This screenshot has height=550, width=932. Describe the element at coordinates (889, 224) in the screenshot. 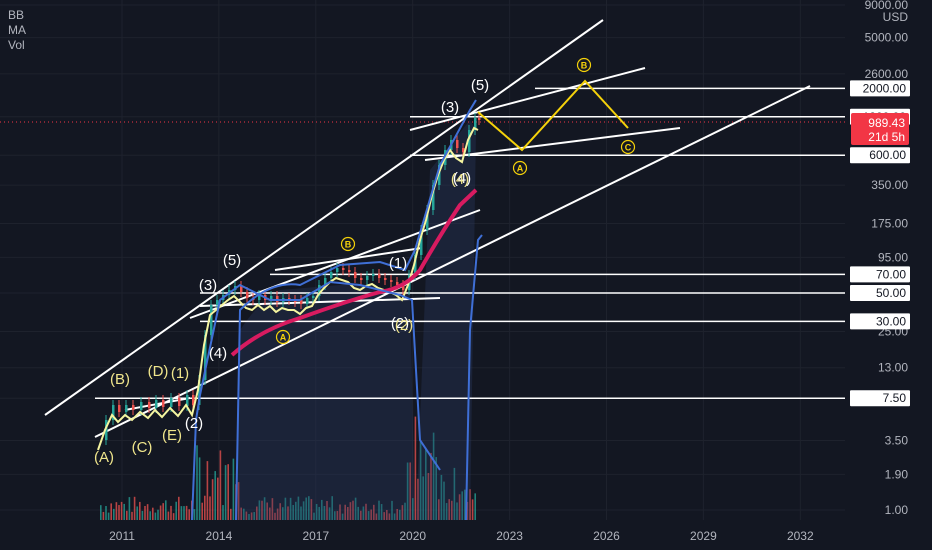

I see `y-tick-label: 175.00` at that location.